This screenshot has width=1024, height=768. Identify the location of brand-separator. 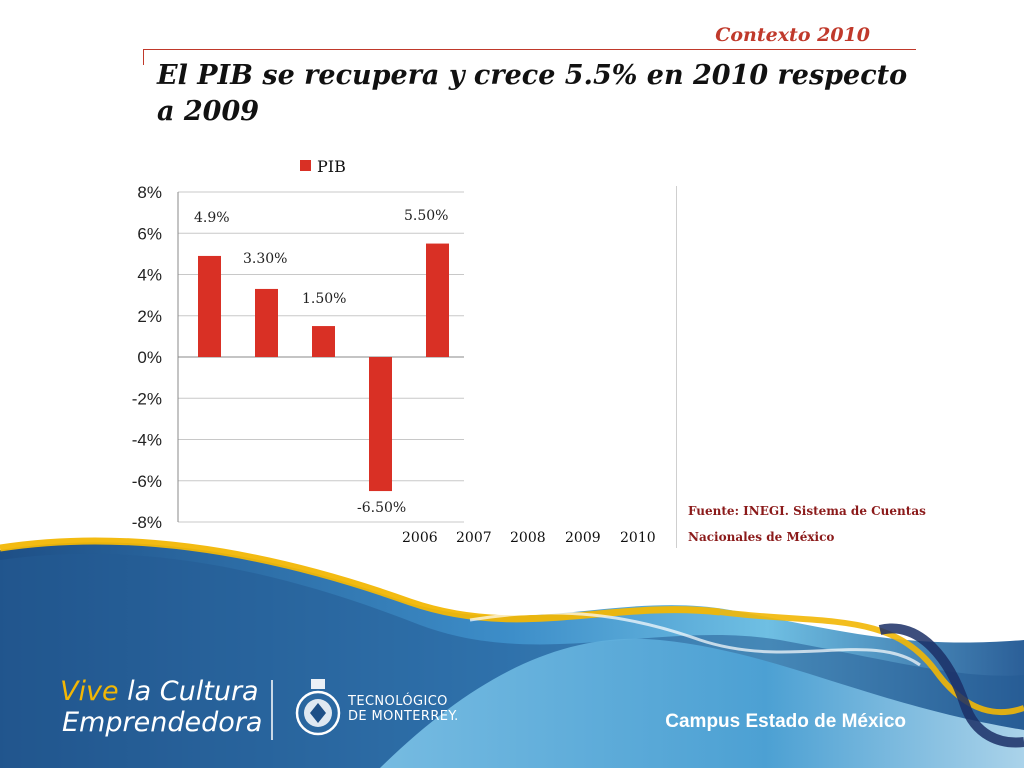
(272, 710).